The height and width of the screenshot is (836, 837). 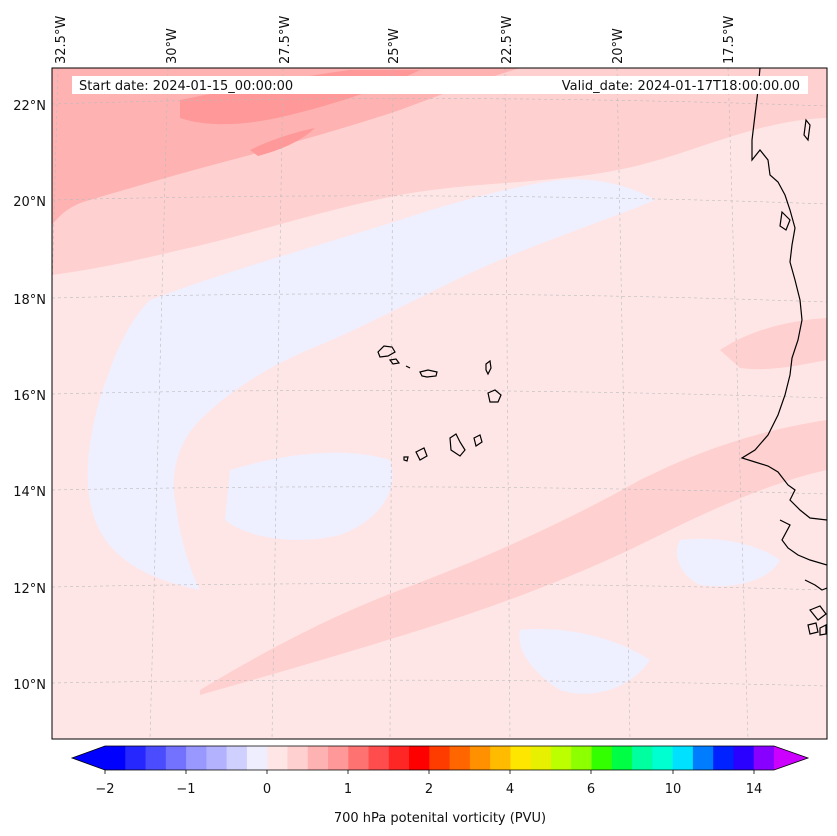 What do you see at coordinates (440, 818) in the screenshot?
I see `colorbar-label: 700 hPa potenital vorticity (PVU)` at bounding box center [440, 818].